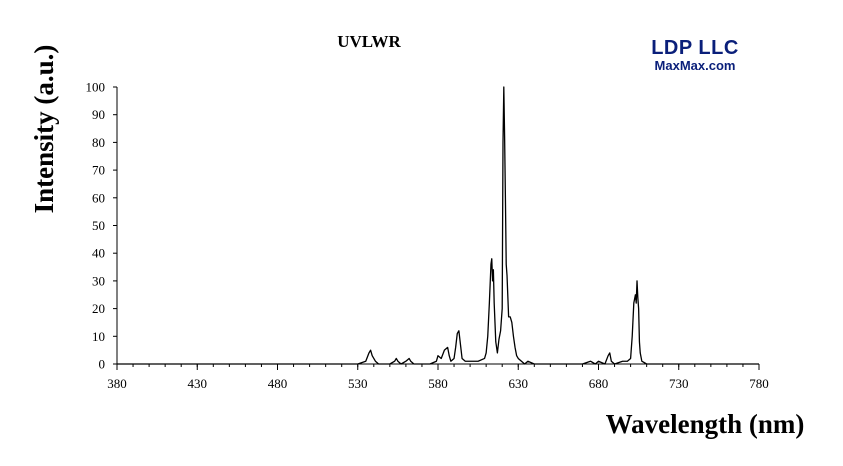 The width and height of the screenshot is (843, 466). Describe the element at coordinates (98, 197) in the screenshot. I see `y-tick-label: 60` at that location.